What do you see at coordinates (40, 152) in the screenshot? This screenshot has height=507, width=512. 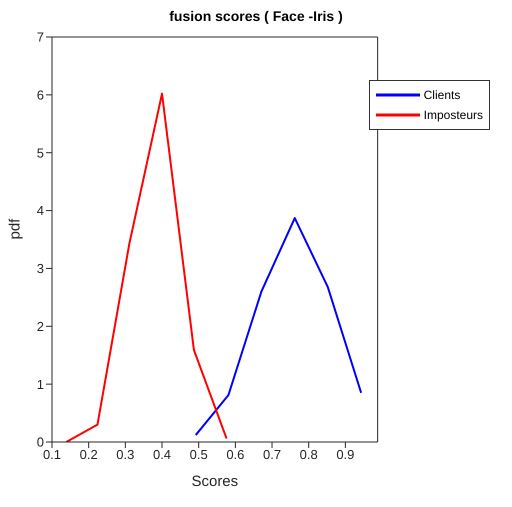 I see `y-tick-label: 5` at bounding box center [40, 152].